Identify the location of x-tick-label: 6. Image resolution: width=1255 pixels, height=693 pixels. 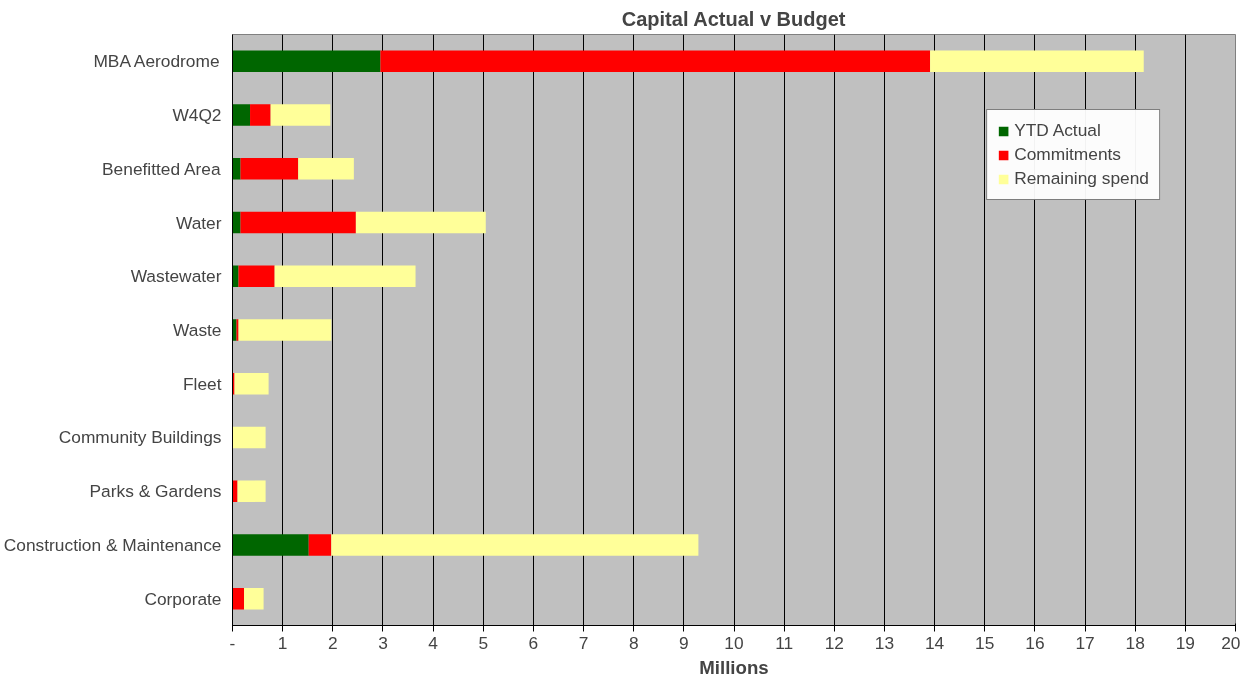
(533, 642).